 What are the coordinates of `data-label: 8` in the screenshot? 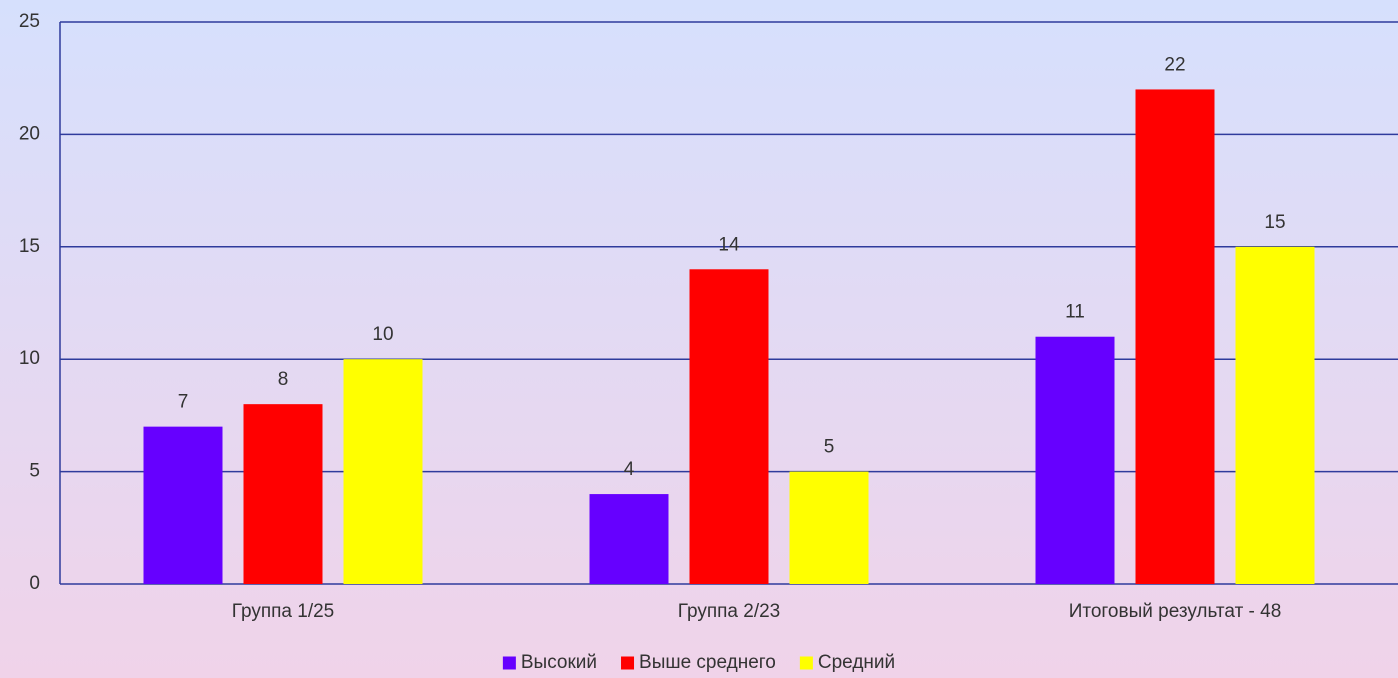 It's located at (283, 379).